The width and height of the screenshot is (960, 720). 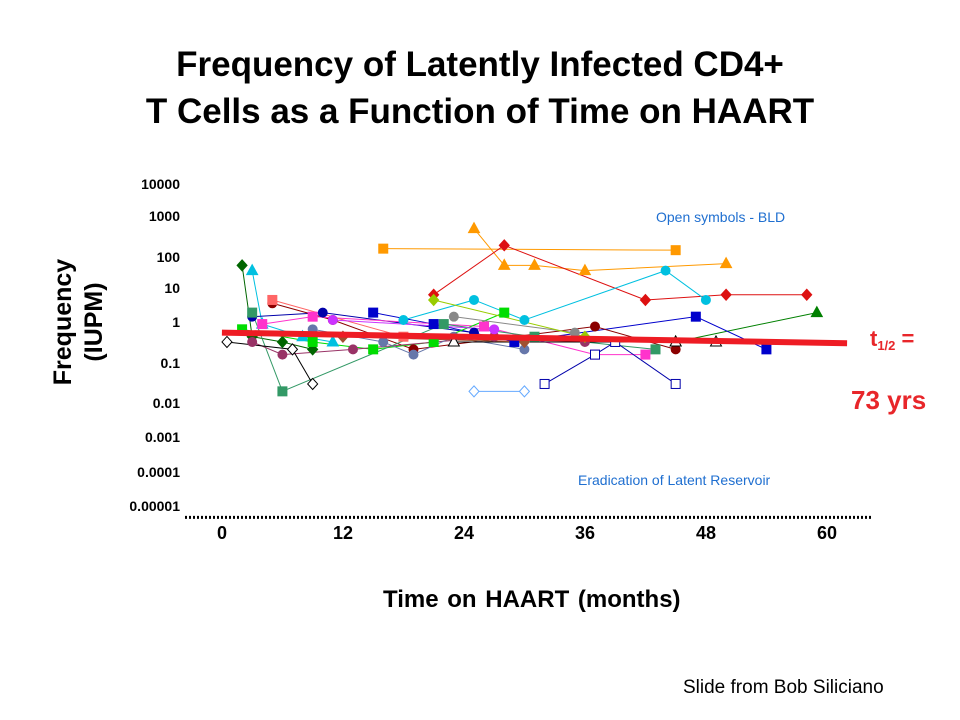 I want to click on half-life-equals: =, so click(x=905, y=338).